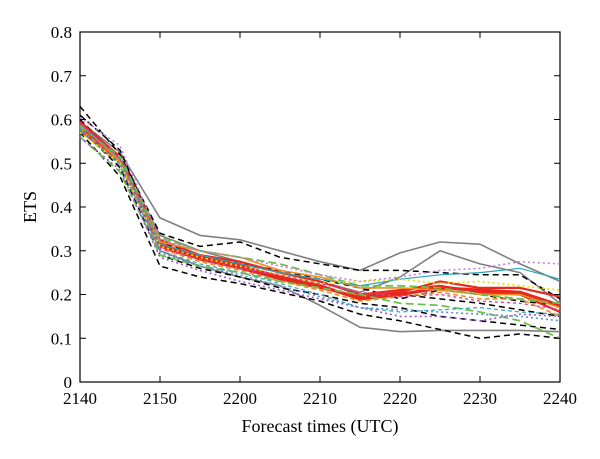 This screenshot has width=600, height=459. I want to click on y-tick-label: 0.5, so click(61, 163).